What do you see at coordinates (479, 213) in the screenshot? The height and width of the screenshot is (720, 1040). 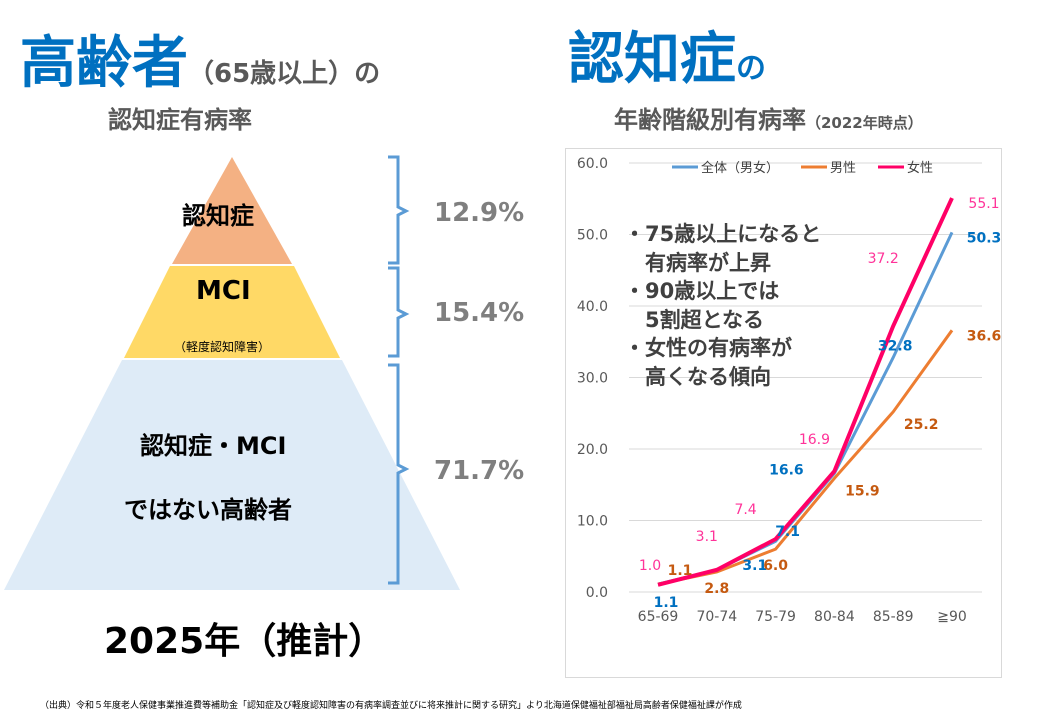 I see `percent-dementia: 12.9%` at bounding box center [479, 213].